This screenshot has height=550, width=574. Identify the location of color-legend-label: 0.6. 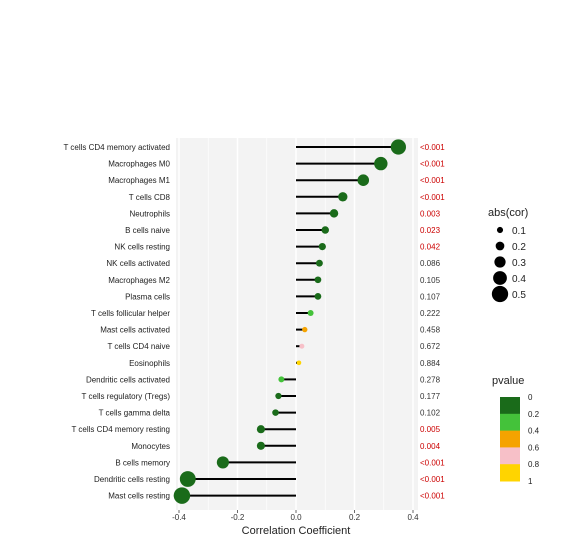
(534, 447).